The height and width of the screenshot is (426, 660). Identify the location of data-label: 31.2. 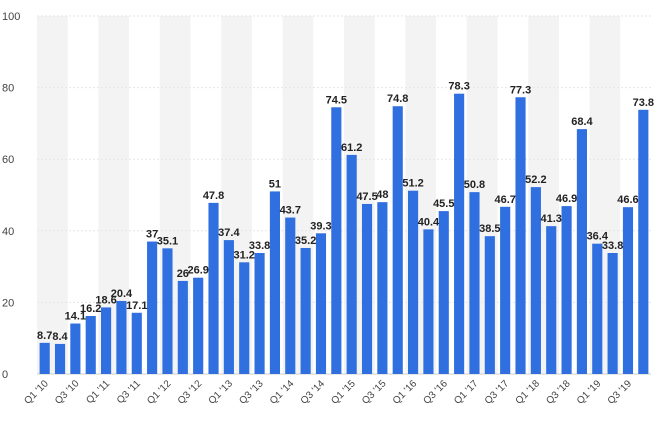
(244, 255).